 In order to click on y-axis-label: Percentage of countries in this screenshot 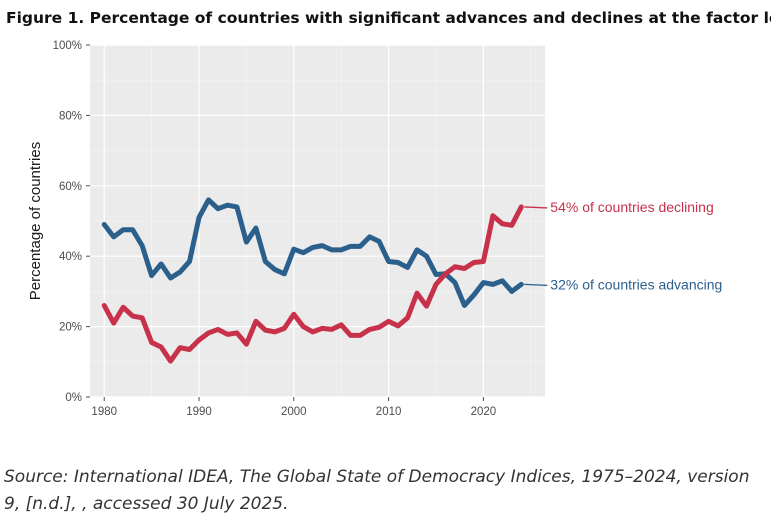, I will do `click(35, 221)`.